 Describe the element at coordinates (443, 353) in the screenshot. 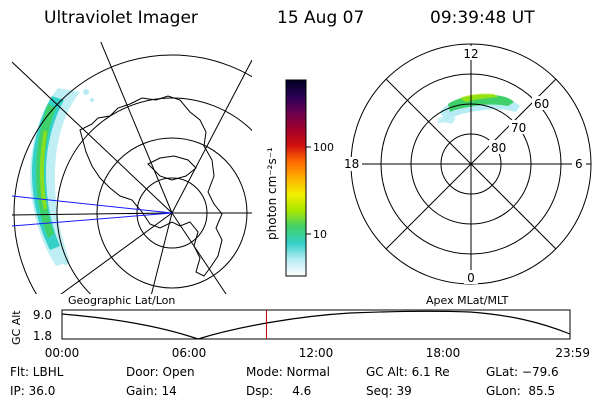

I see `altitude-xtick: 18:00` at that location.